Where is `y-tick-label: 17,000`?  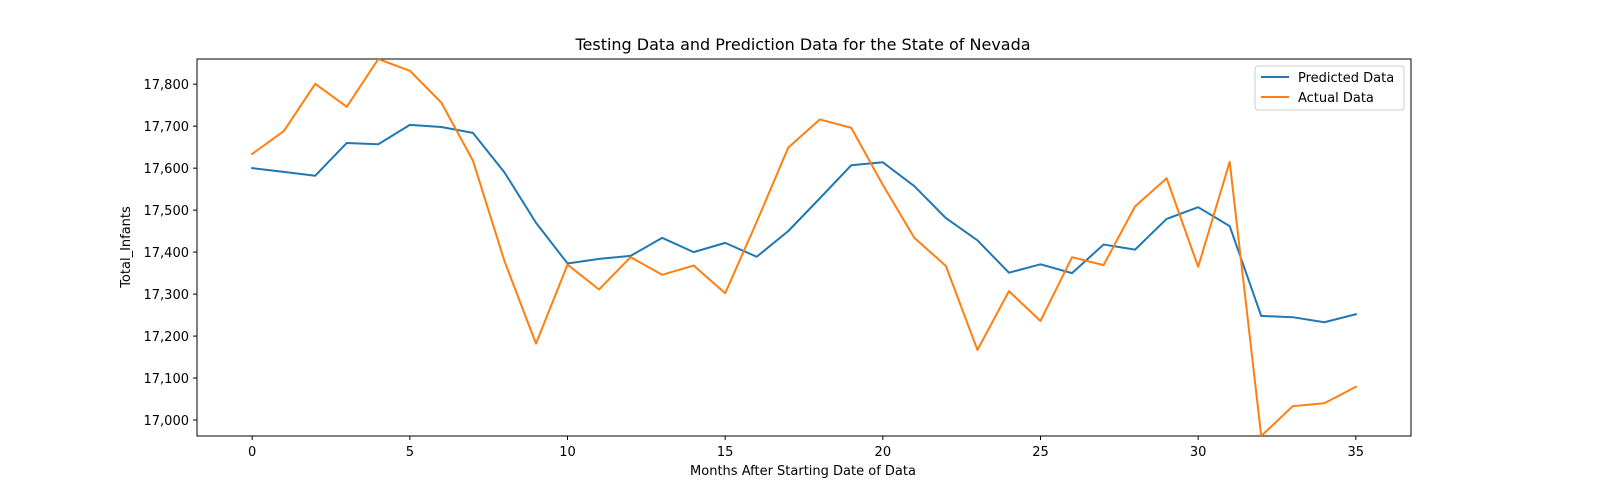 y-tick-label: 17,000 is located at coordinates (167, 421).